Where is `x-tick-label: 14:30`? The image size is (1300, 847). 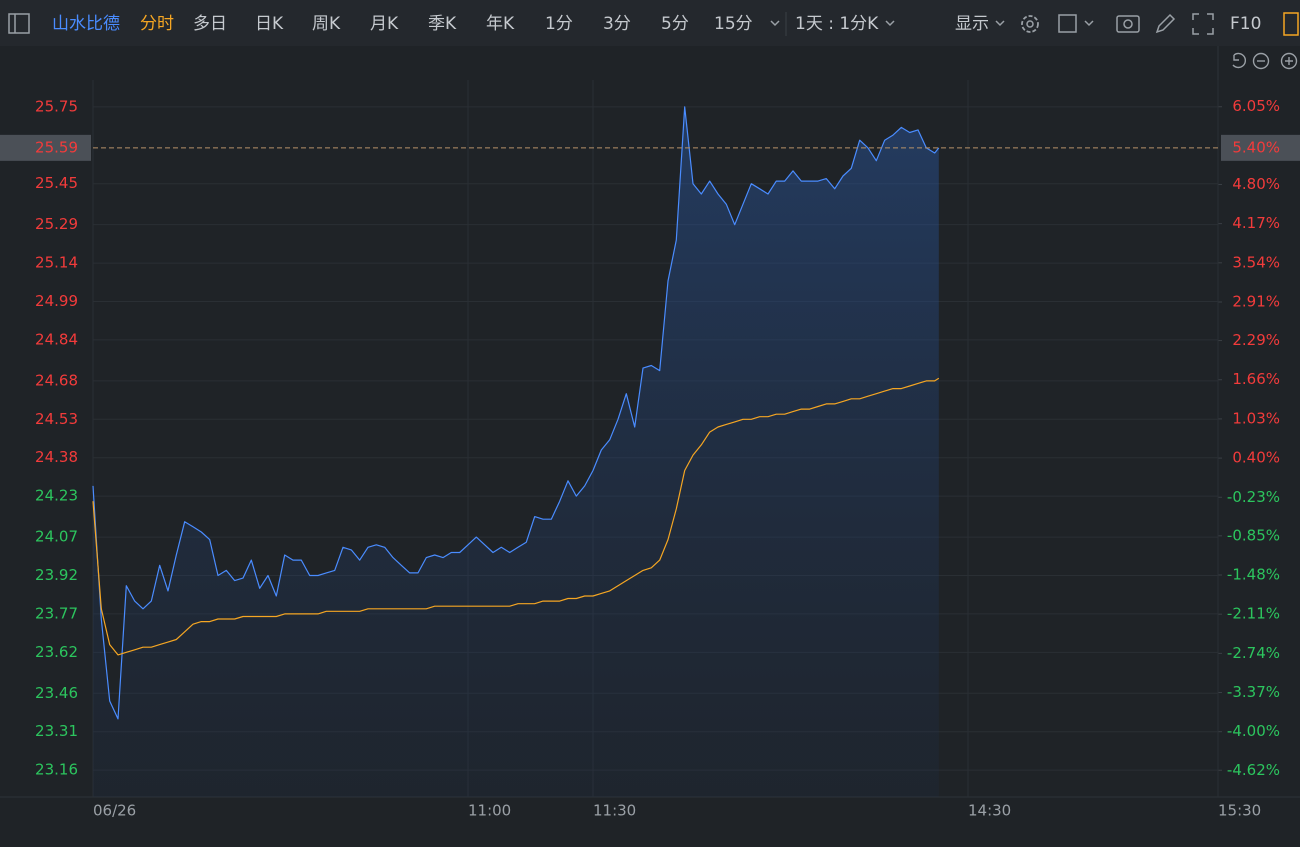 x-tick-label: 14:30 is located at coordinates (989, 811).